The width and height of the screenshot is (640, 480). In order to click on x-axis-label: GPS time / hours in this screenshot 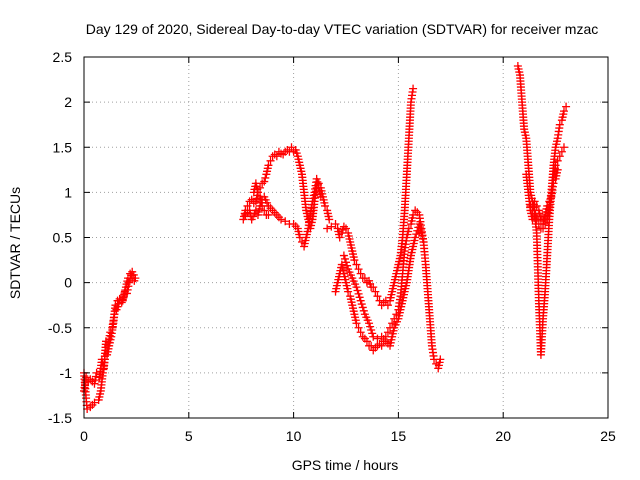, I will do `click(345, 465)`.